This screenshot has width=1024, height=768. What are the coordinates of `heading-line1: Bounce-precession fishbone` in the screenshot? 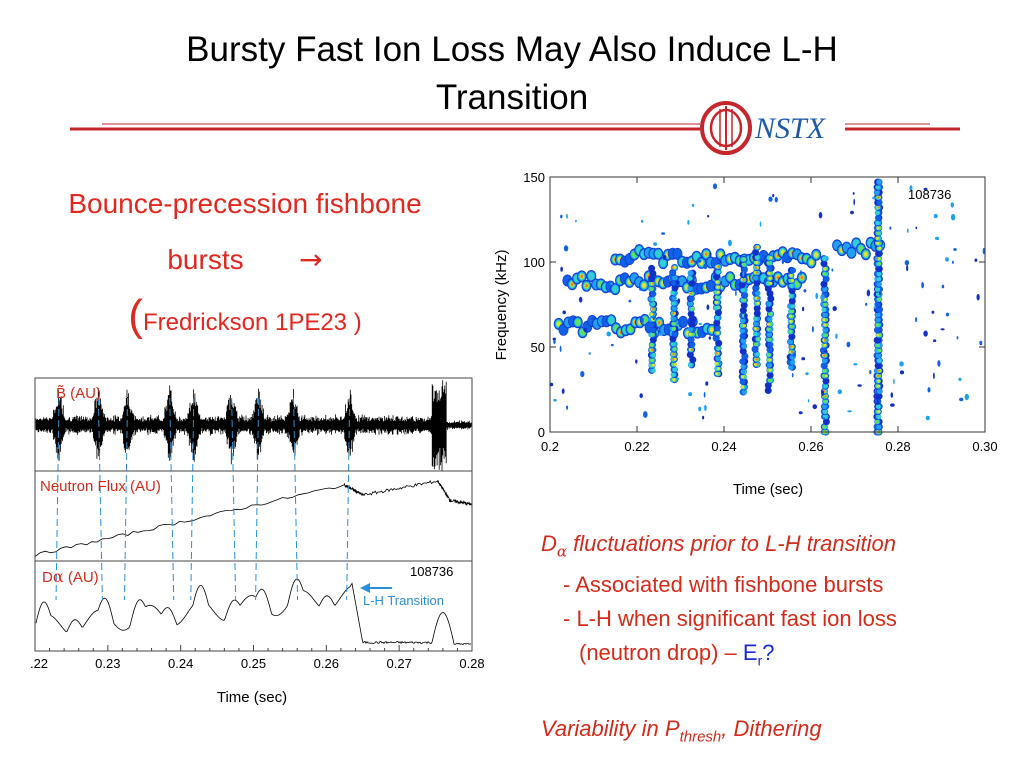 It's located at (245, 203).